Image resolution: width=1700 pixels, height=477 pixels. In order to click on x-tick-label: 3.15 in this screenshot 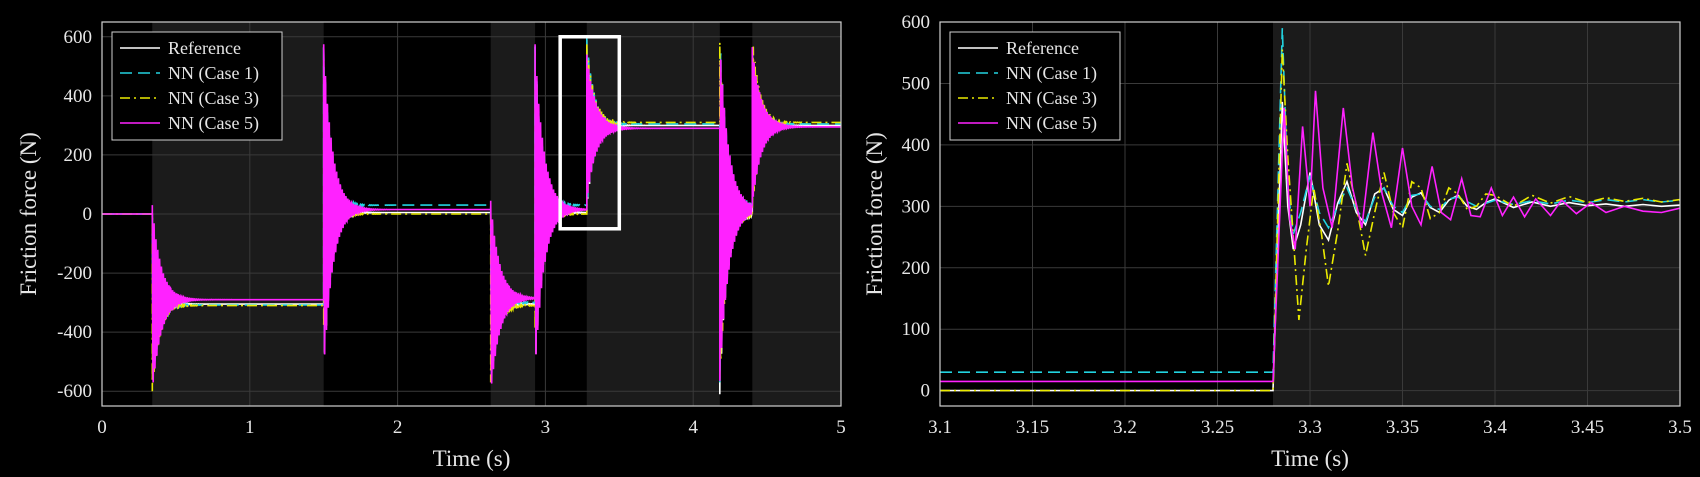, I will do `click(1032, 427)`.